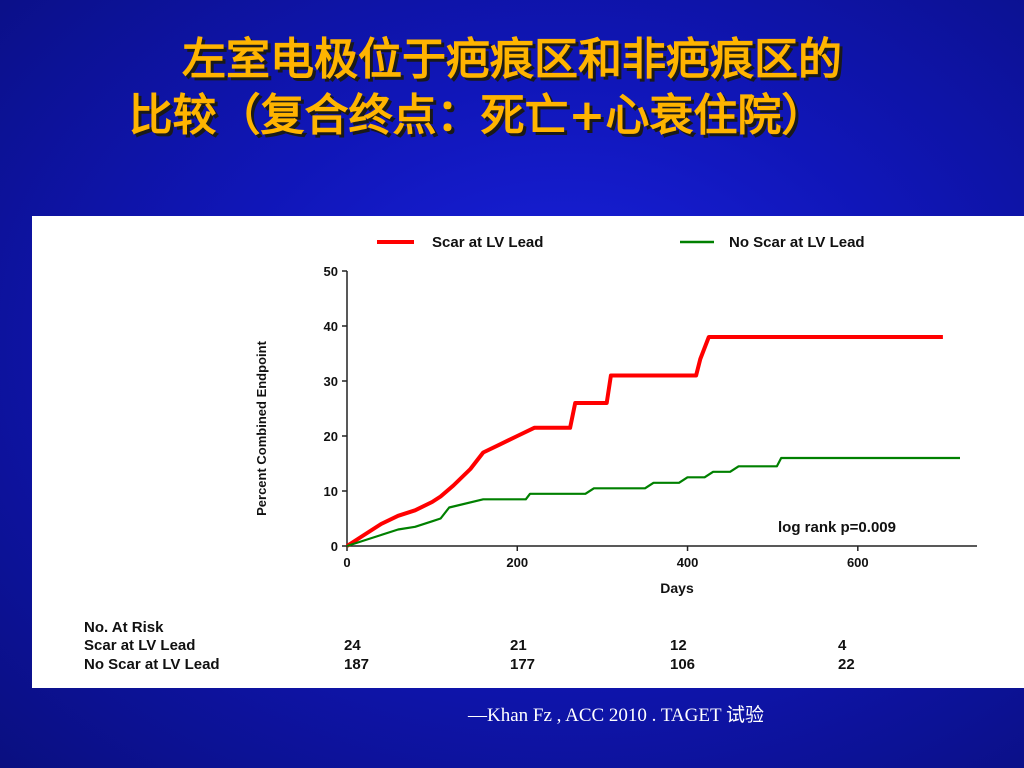  I want to click on x-tick-label: 0, so click(346, 562).